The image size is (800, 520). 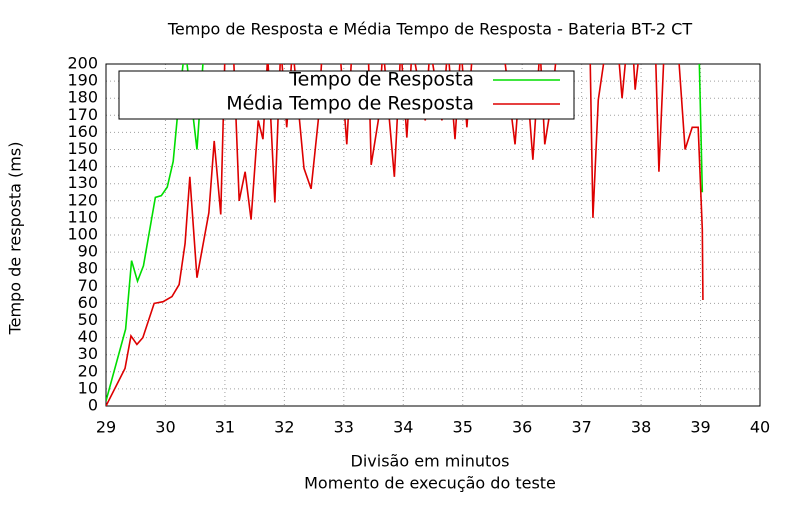 What do you see at coordinates (88, 302) in the screenshot?
I see `y-tick-label: 60` at bounding box center [88, 302].